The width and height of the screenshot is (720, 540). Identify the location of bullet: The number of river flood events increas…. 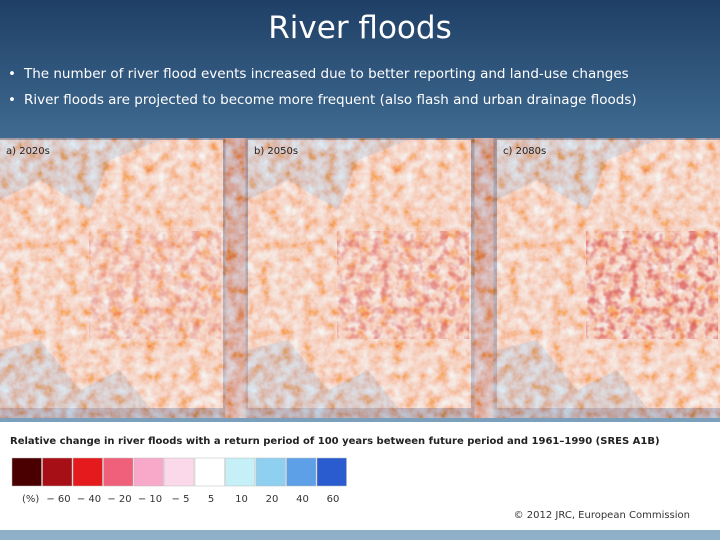
(318, 74).